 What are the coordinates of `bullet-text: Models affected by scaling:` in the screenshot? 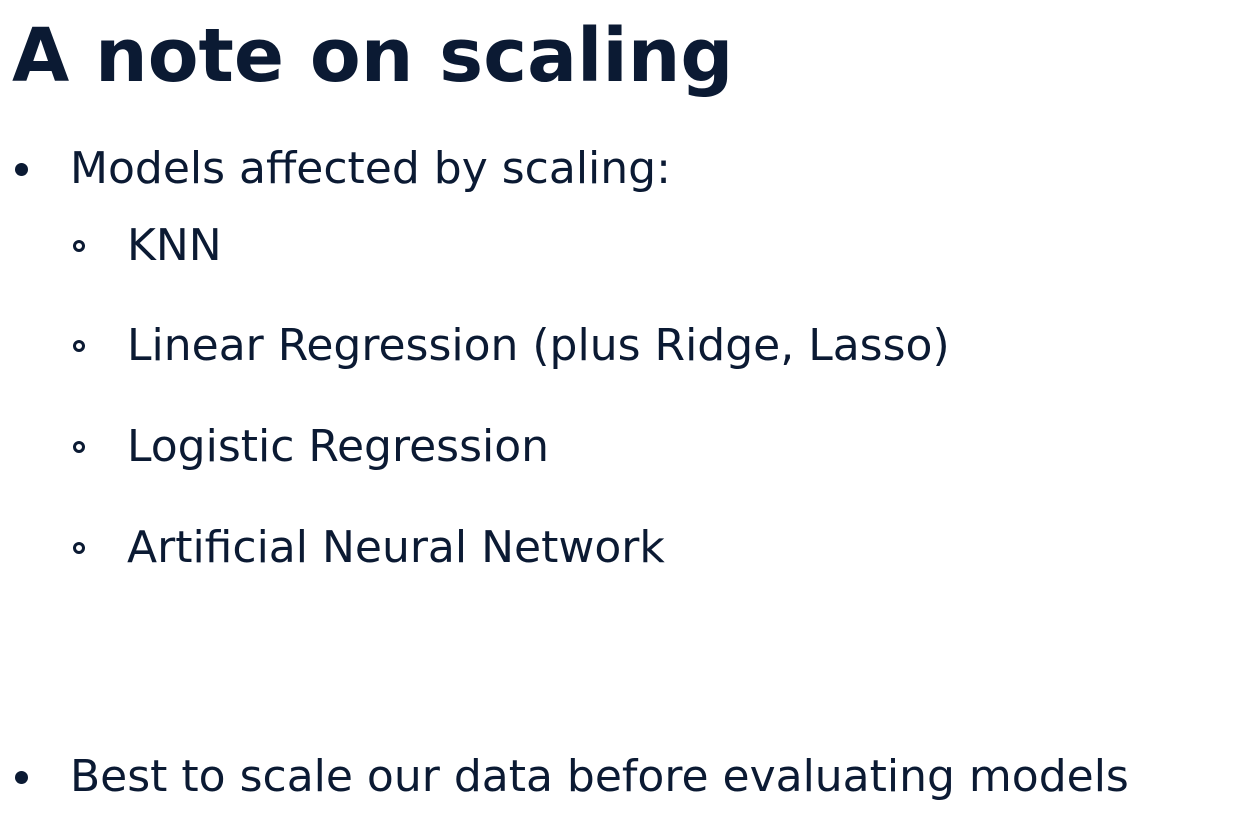 It's located at (370, 168).